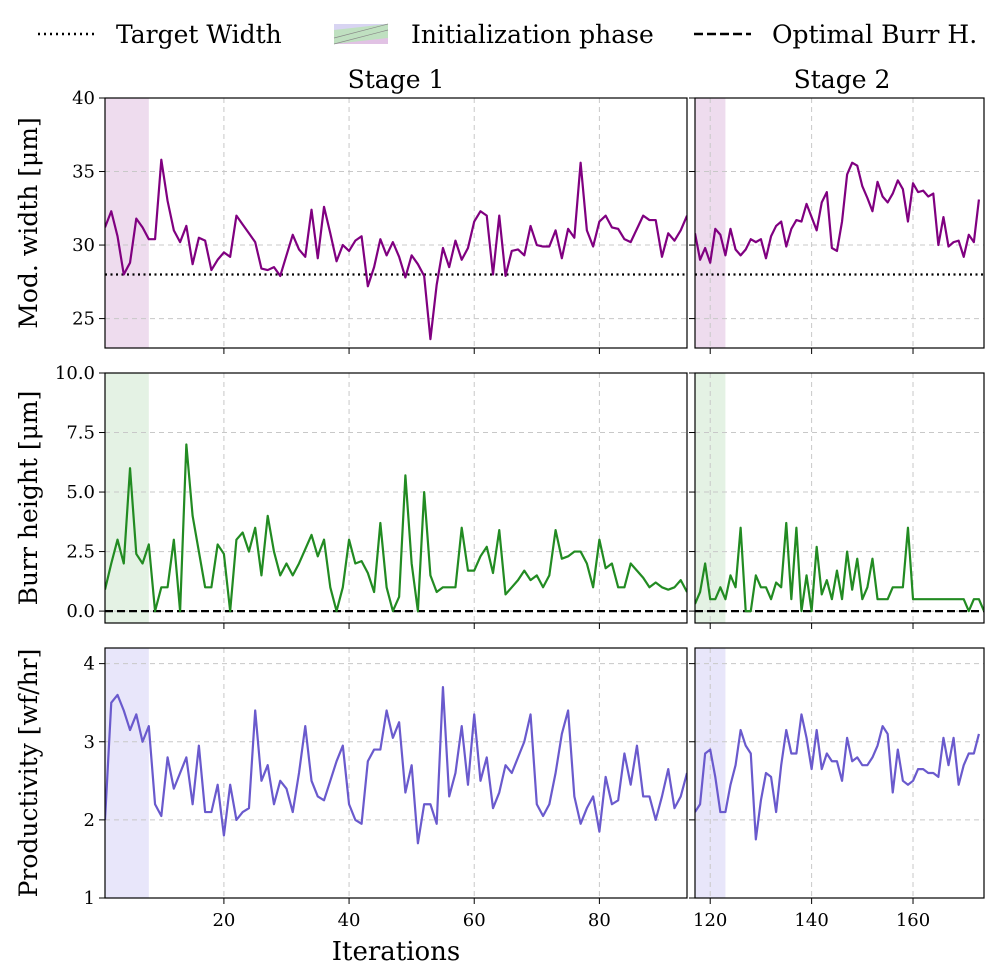  What do you see at coordinates (127, 223) in the screenshot?
I see `width-stage1-init-phase-band` at bounding box center [127, 223].